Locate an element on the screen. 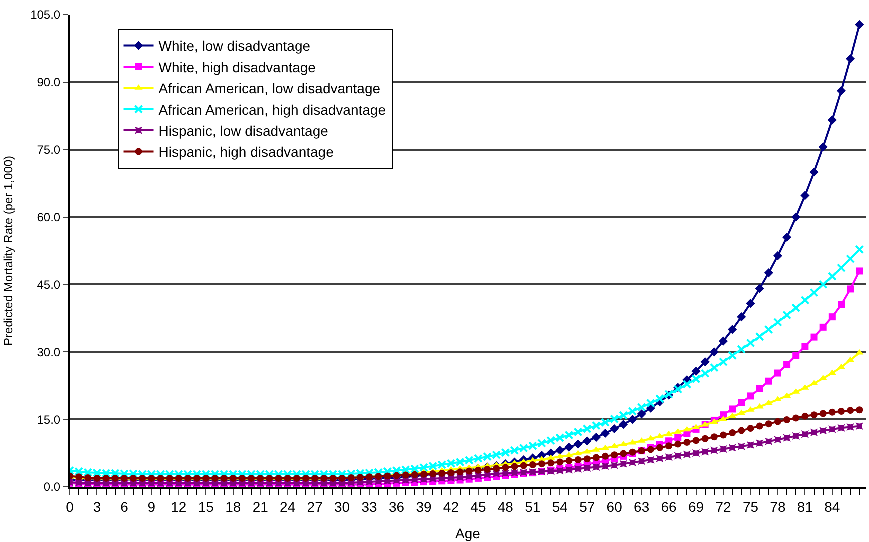 The image size is (869, 542). legend-label: White, low disadvantage is located at coordinates (234, 46).